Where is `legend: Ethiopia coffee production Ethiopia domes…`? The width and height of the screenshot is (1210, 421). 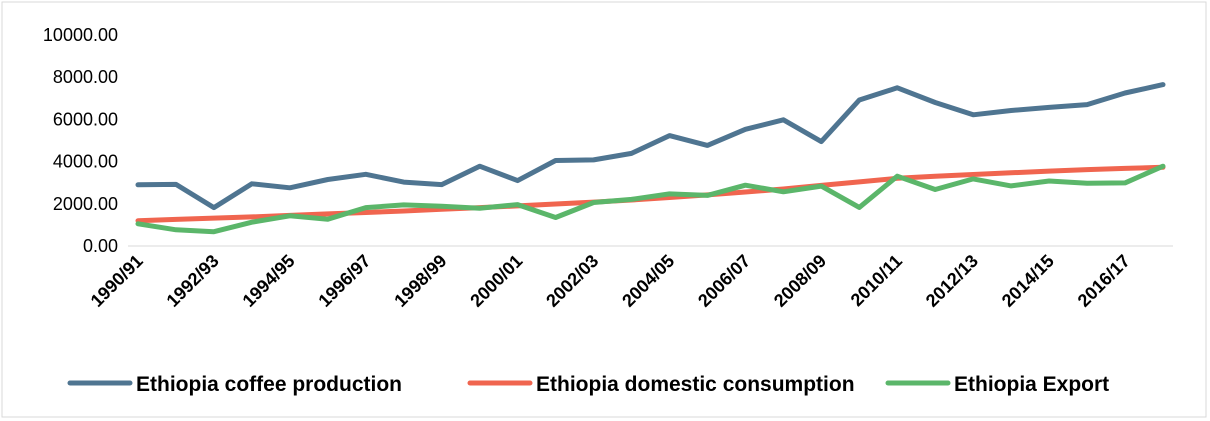 legend: Ethiopia coffee production Ethiopia domes… is located at coordinates (588, 384).